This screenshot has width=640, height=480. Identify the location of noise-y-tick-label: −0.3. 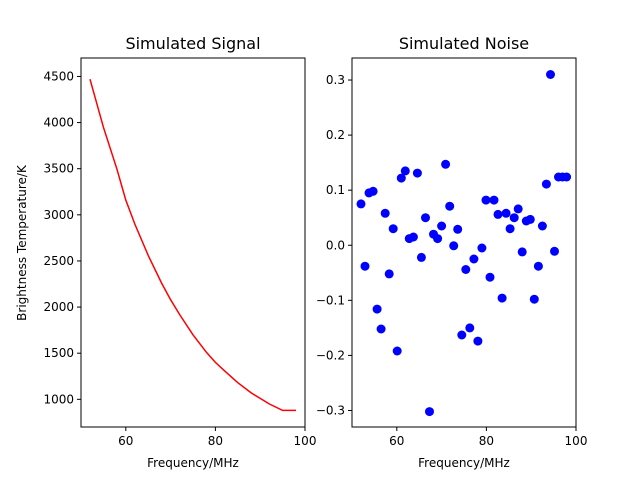
(330, 410).